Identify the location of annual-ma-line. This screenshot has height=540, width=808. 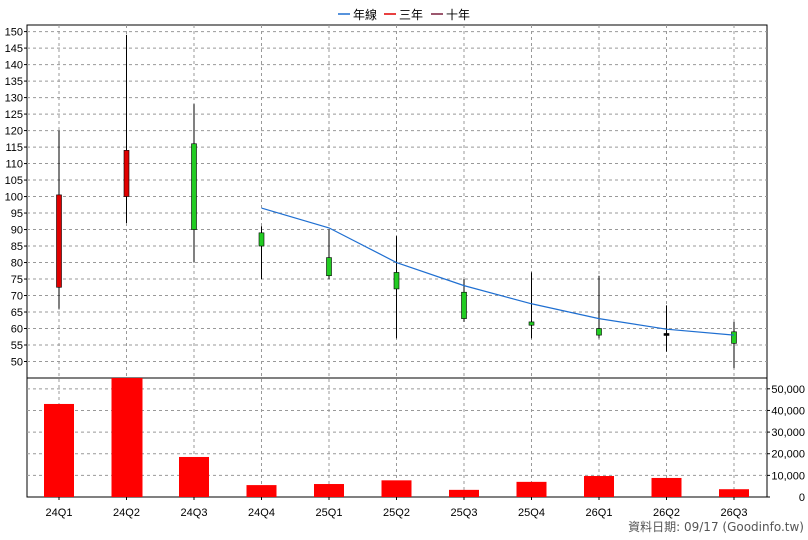
(498, 271).